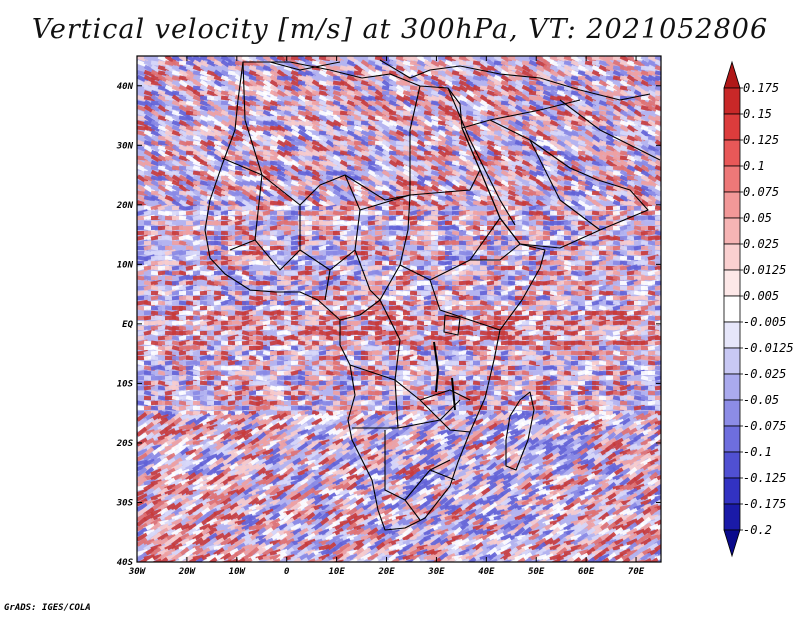 Image resolution: width=800 pixels, height=618 pixels. I want to click on colorbar-label: 0.05, so click(757, 218).